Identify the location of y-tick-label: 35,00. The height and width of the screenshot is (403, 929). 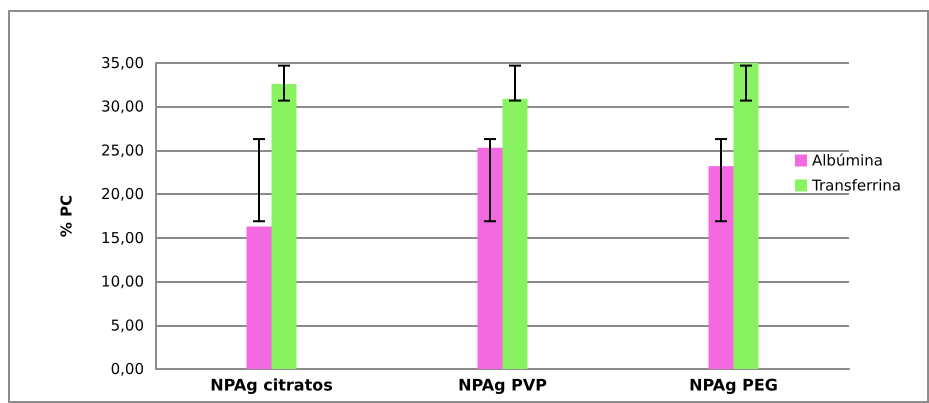
(122, 63).